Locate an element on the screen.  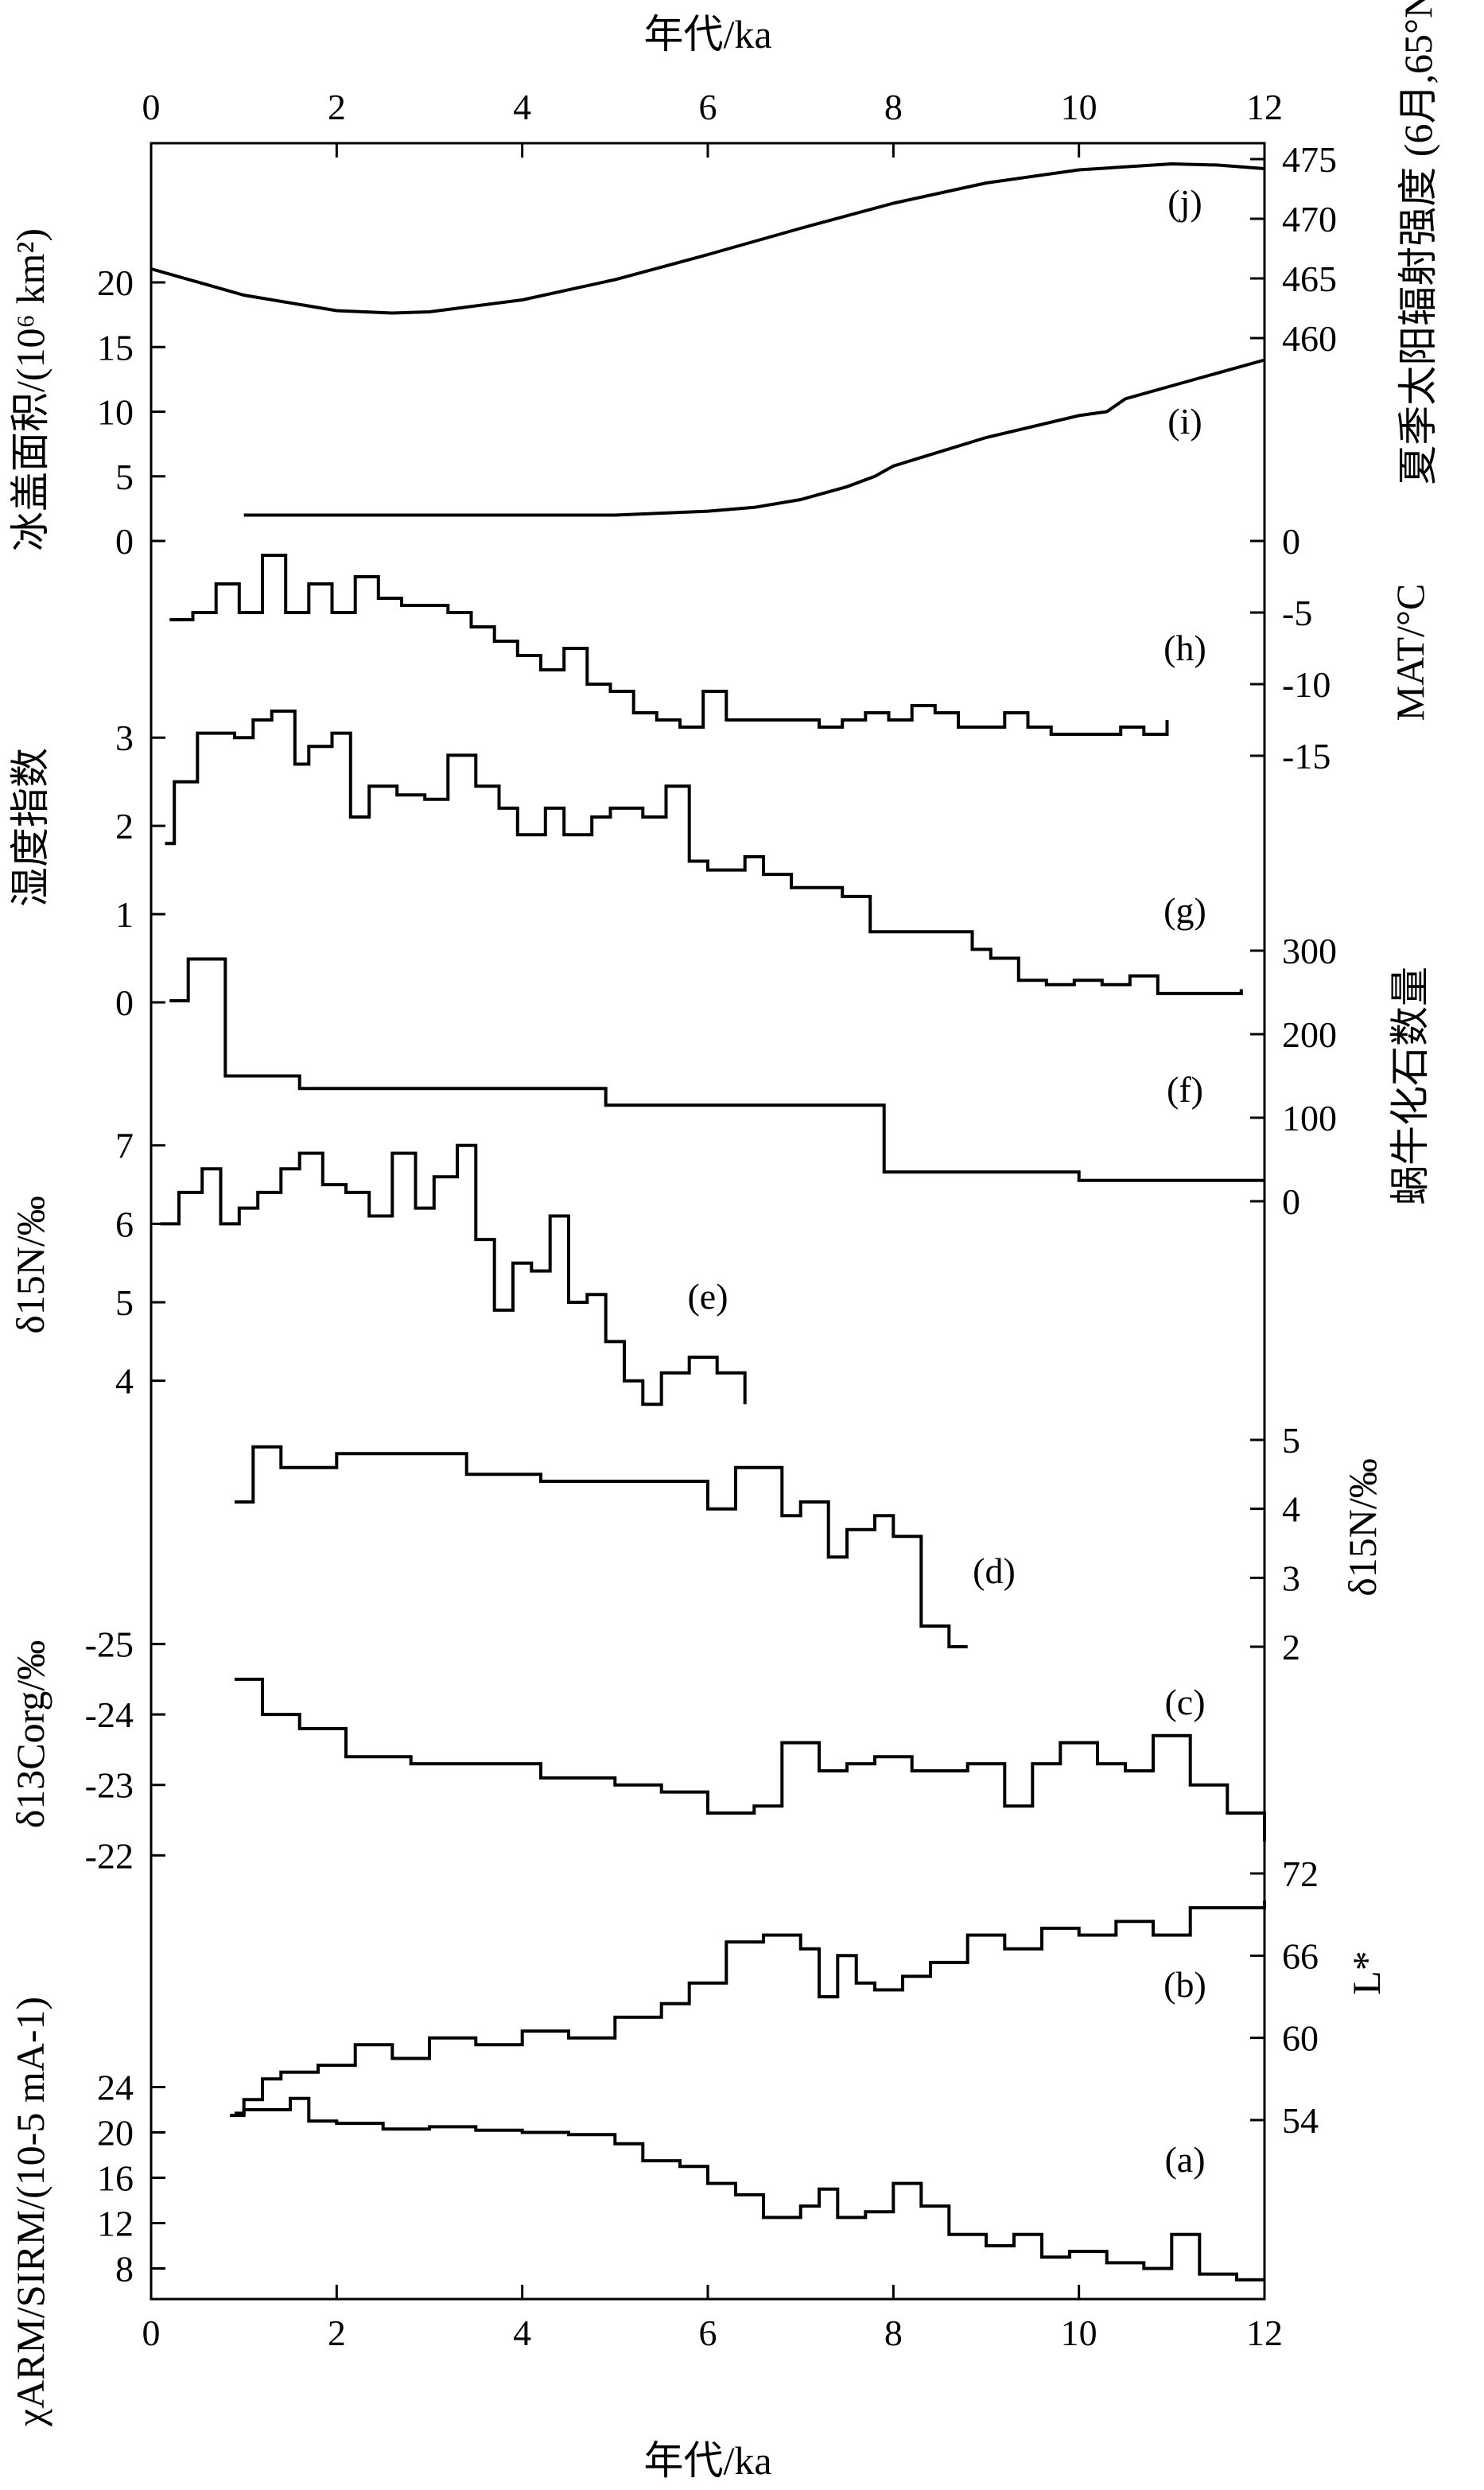
x-axis-title-bottom: 年代/ka is located at coordinates (707, 2460).